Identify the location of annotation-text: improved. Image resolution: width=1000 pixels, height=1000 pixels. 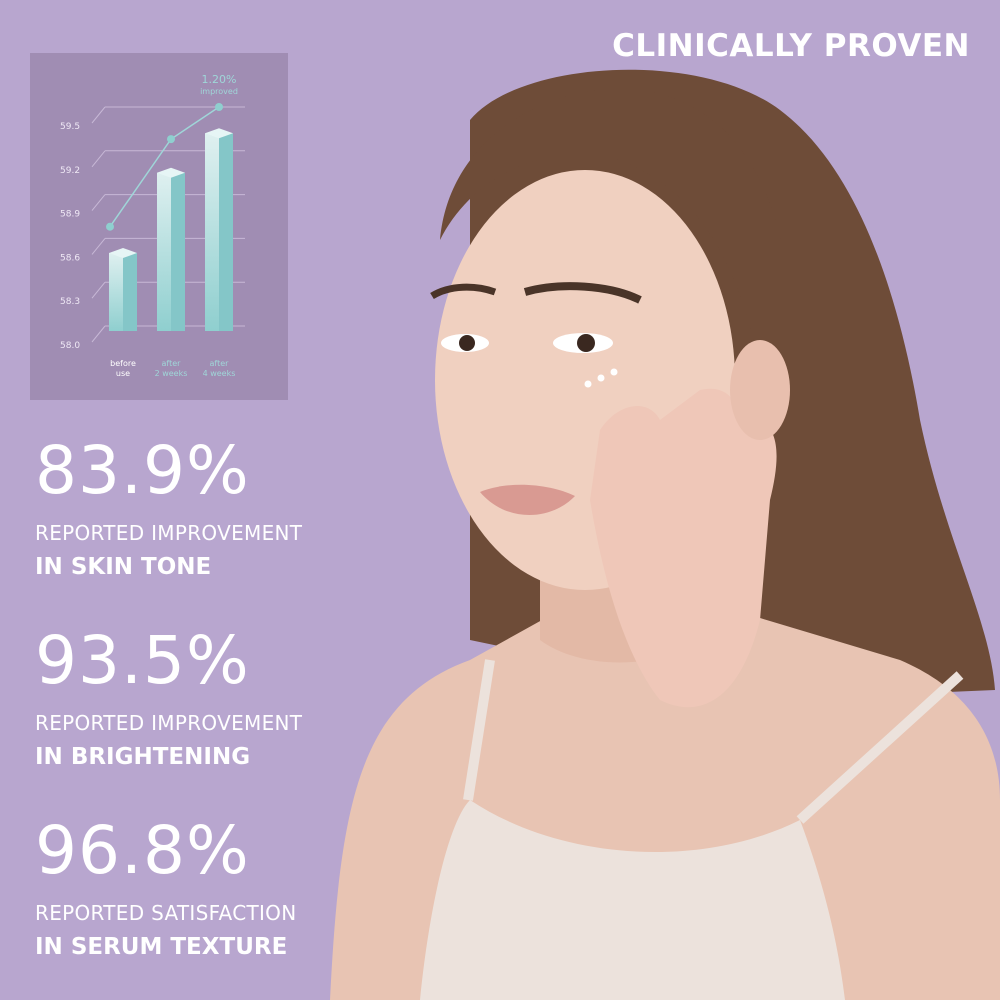
(219, 91).